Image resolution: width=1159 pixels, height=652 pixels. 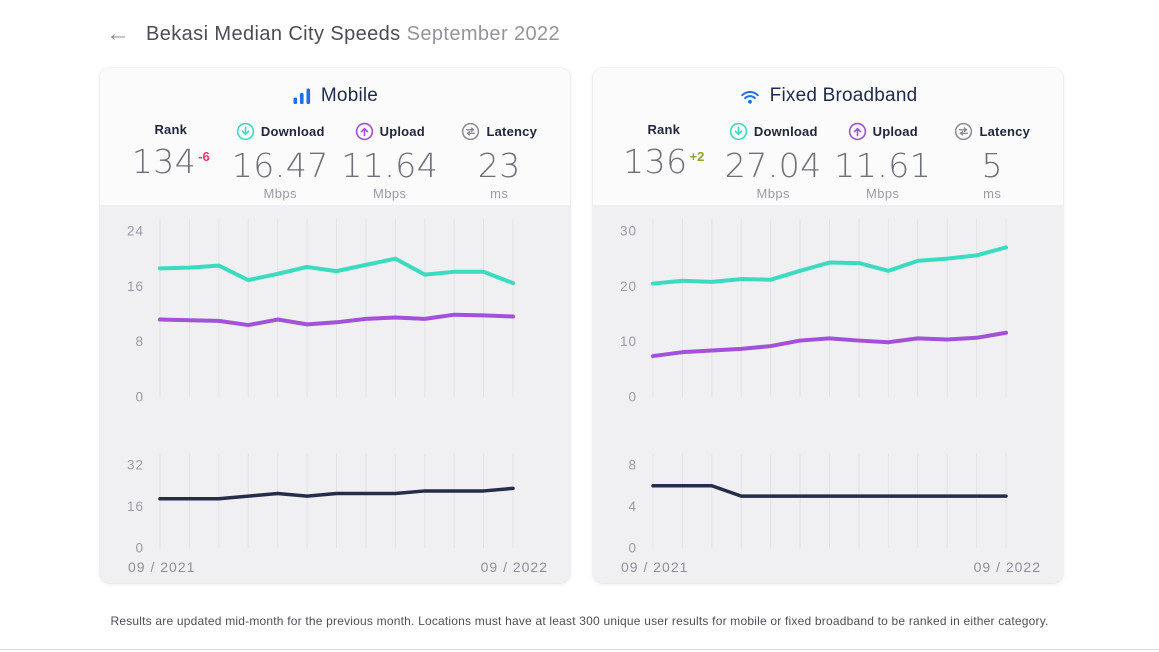 What do you see at coordinates (390, 165) in the screenshot?
I see `upload-value: 11.64` at bounding box center [390, 165].